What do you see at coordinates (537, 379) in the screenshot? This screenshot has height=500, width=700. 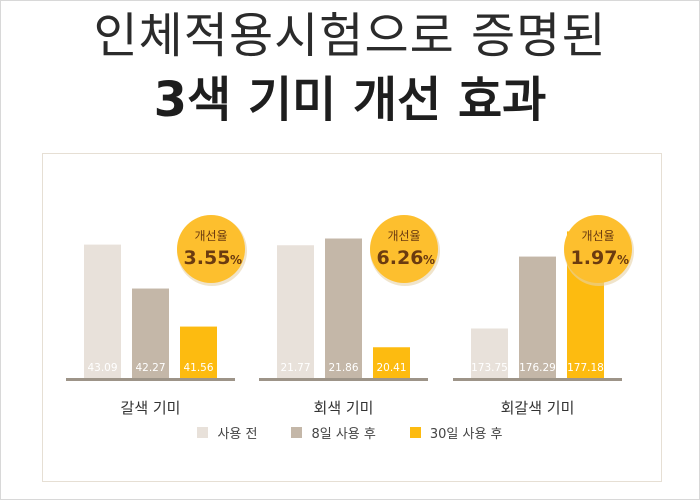 I see `baseline-graybrown` at bounding box center [537, 379].